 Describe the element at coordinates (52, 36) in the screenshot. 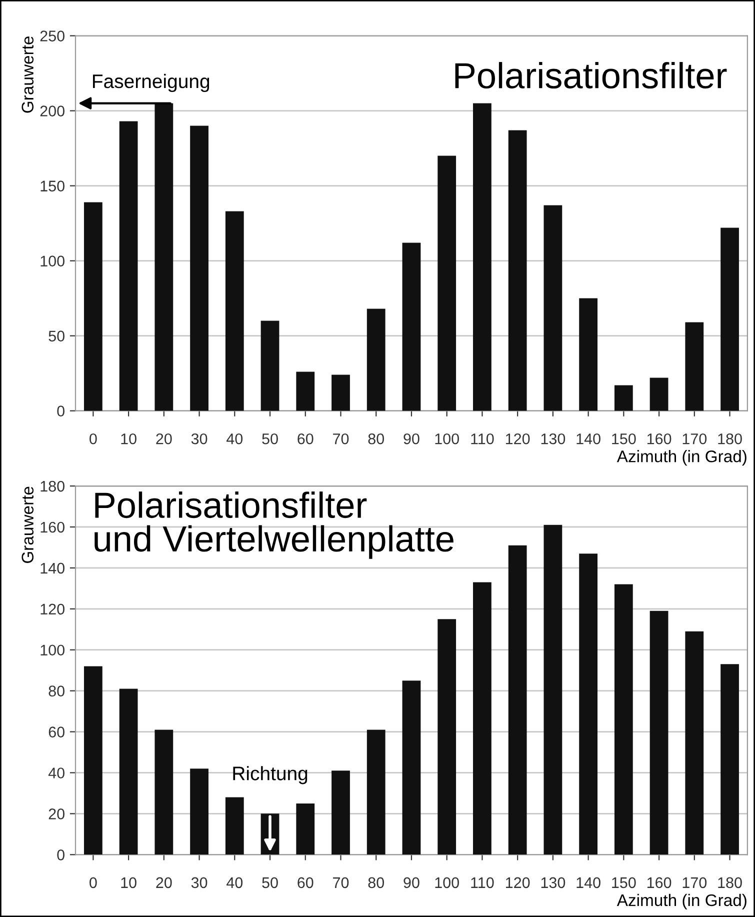

I see `y-tick-label: 250` at that location.